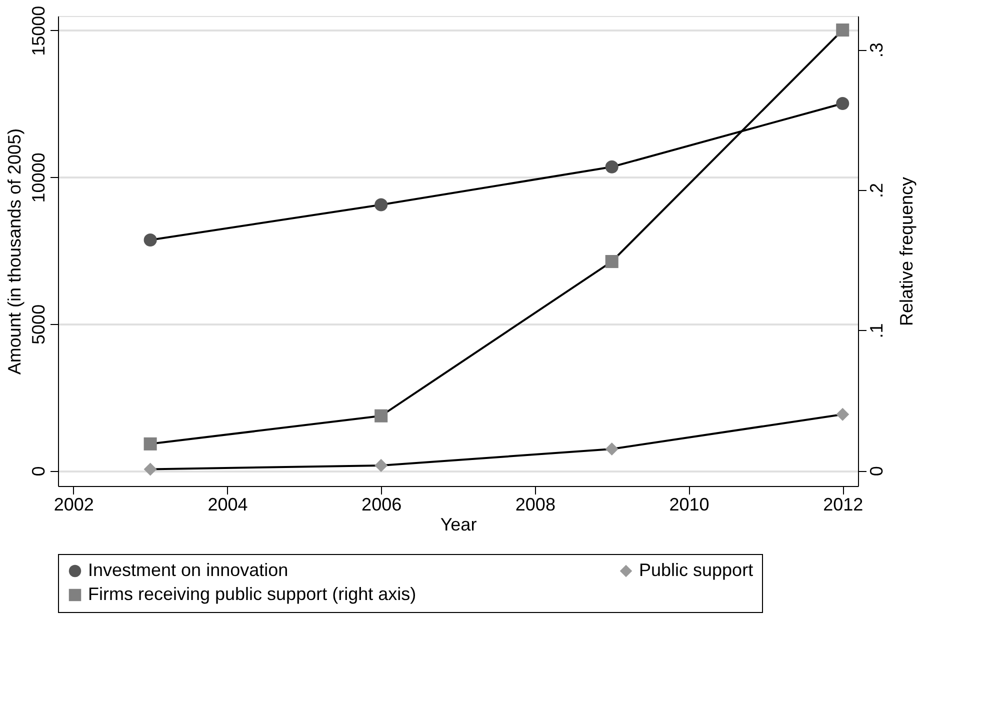 This screenshot has width=990, height=728. I want to click on y2-tick-label: .1, so click(876, 330).